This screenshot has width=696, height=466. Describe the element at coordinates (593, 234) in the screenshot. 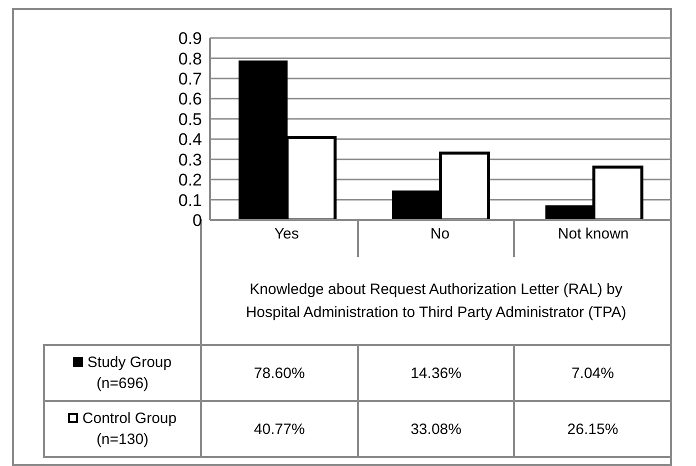

I see `x-tick-label: Not known` at that location.